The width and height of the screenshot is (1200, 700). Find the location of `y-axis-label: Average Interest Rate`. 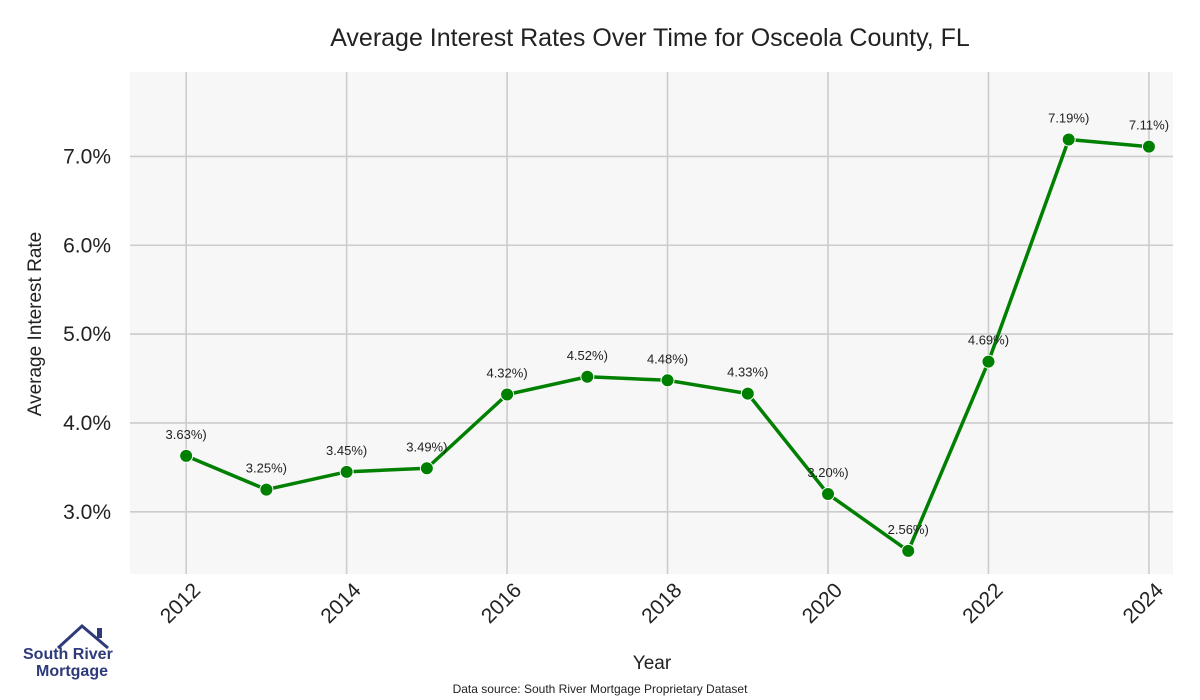

y-axis-label: Average Interest Rate is located at coordinates (35, 324).